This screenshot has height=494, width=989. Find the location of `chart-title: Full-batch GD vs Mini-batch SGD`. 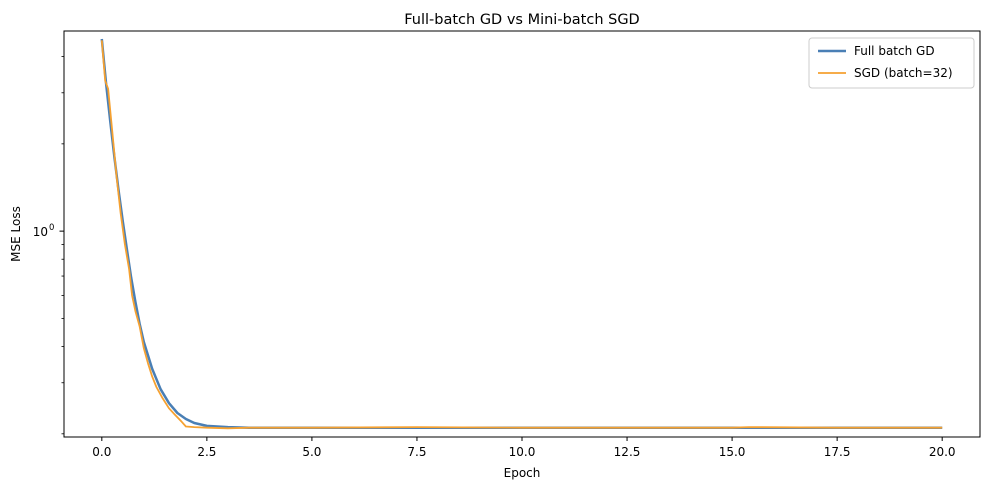

chart-title: Full-batch GD vs Mini-batch SGD is located at coordinates (521, 20).